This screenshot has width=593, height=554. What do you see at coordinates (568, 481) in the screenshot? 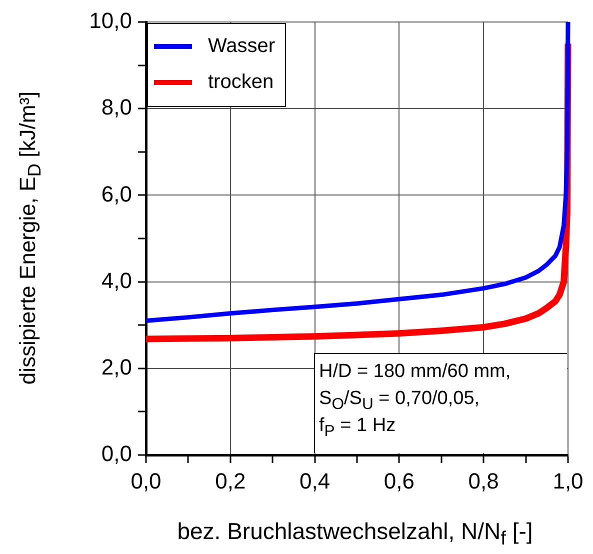
I see `x-tick-label: 1,0` at bounding box center [568, 481].